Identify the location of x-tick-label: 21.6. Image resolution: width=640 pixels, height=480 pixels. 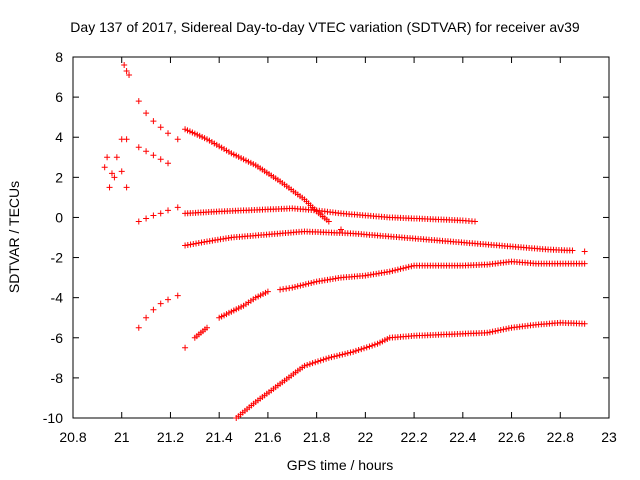
(267, 437).